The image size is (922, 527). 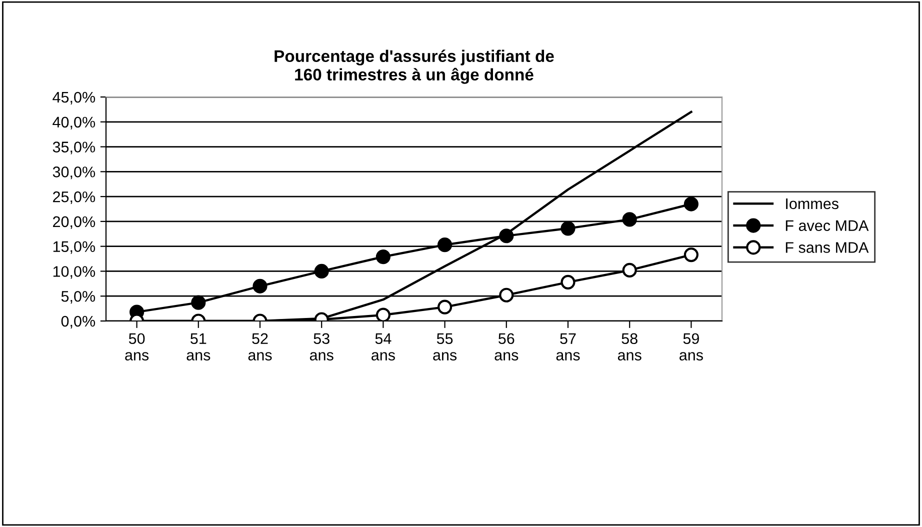 I want to click on x-tick-label: 56 ans, so click(x=506, y=346).